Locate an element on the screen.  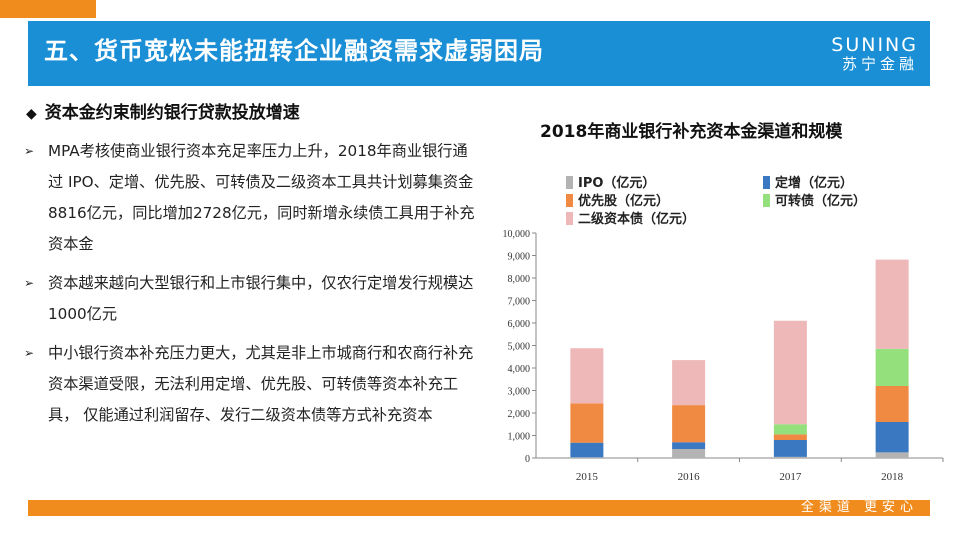
slide-title: 五、货币宽松未能扭转企业融资需求虚弱困局 is located at coordinates (294, 51).